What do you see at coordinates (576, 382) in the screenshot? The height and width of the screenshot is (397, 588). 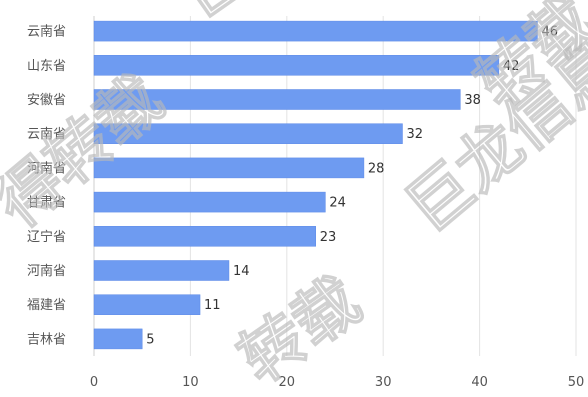 I see `x-tick-label: 50` at bounding box center [576, 382].